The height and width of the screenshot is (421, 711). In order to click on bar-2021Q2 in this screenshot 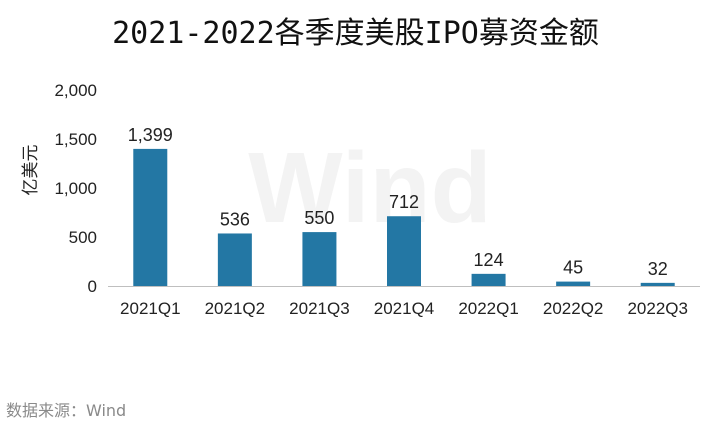, I will do `click(234, 259)`.